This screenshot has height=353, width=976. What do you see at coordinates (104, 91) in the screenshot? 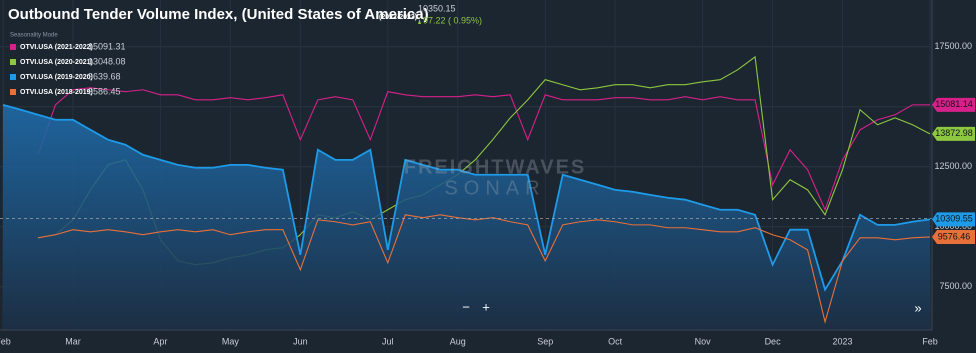
I see `legend-value: 9586.45` at bounding box center [104, 91].